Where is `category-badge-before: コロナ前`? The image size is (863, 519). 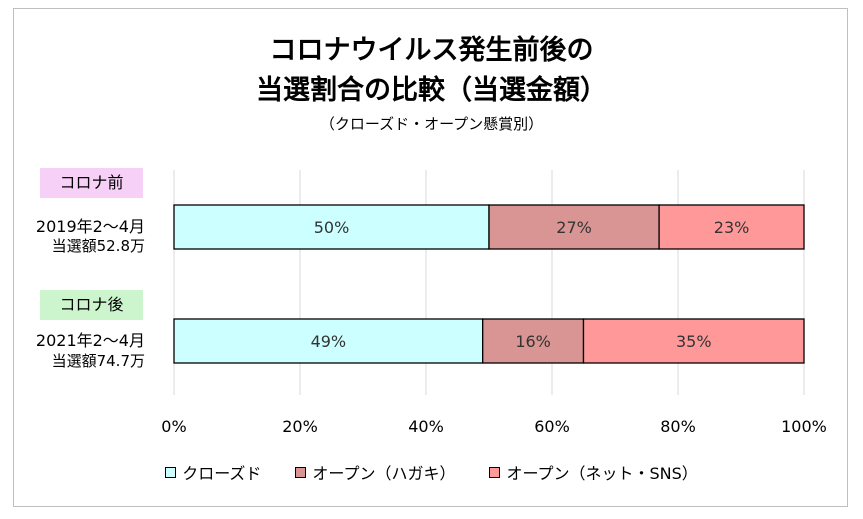 category-badge-before: コロナ前 is located at coordinates (91, 183).